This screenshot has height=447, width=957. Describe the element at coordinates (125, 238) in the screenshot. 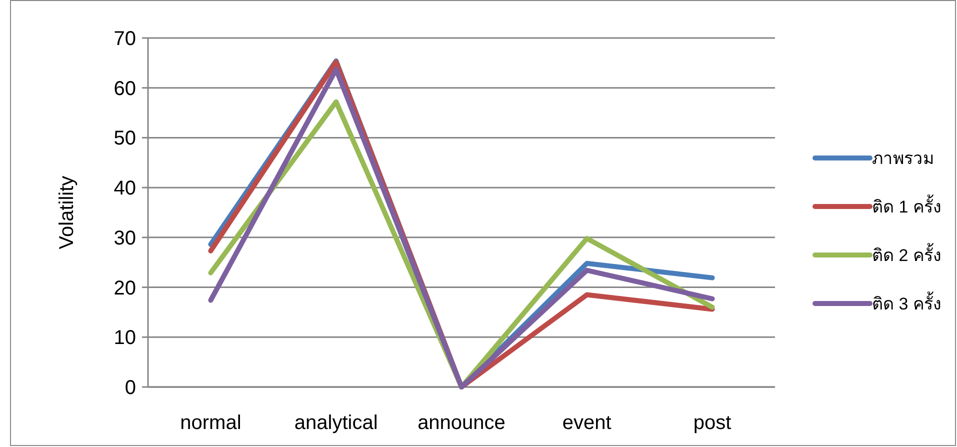

I see `y-tick-label: 30` at that location.